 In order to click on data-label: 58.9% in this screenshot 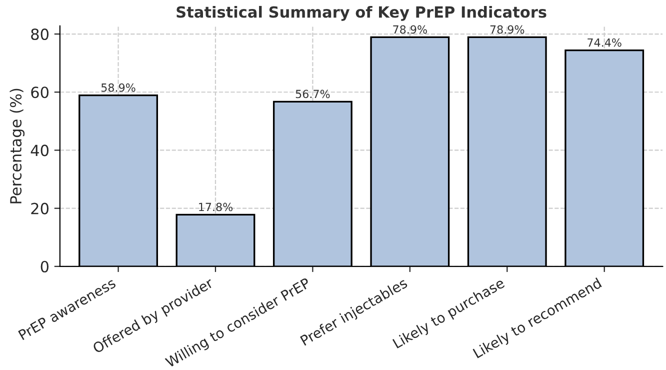, I will do `click(118, 87)`.